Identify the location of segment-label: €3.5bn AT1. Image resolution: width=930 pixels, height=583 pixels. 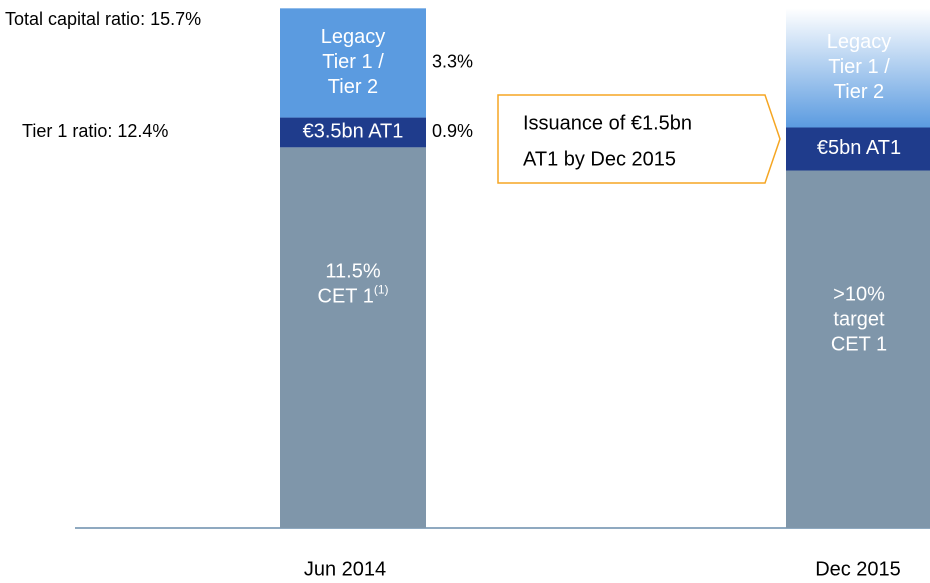
(353, 132).